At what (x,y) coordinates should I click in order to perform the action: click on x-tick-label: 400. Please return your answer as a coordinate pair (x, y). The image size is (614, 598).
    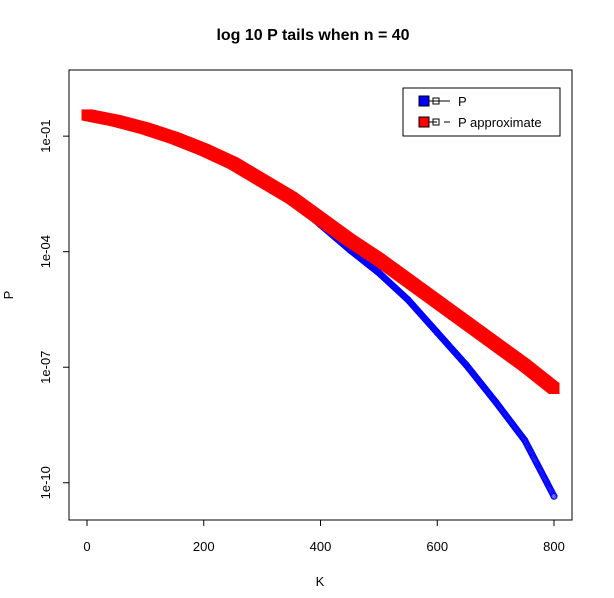
    Looking at the image, I should click on (321, 546).